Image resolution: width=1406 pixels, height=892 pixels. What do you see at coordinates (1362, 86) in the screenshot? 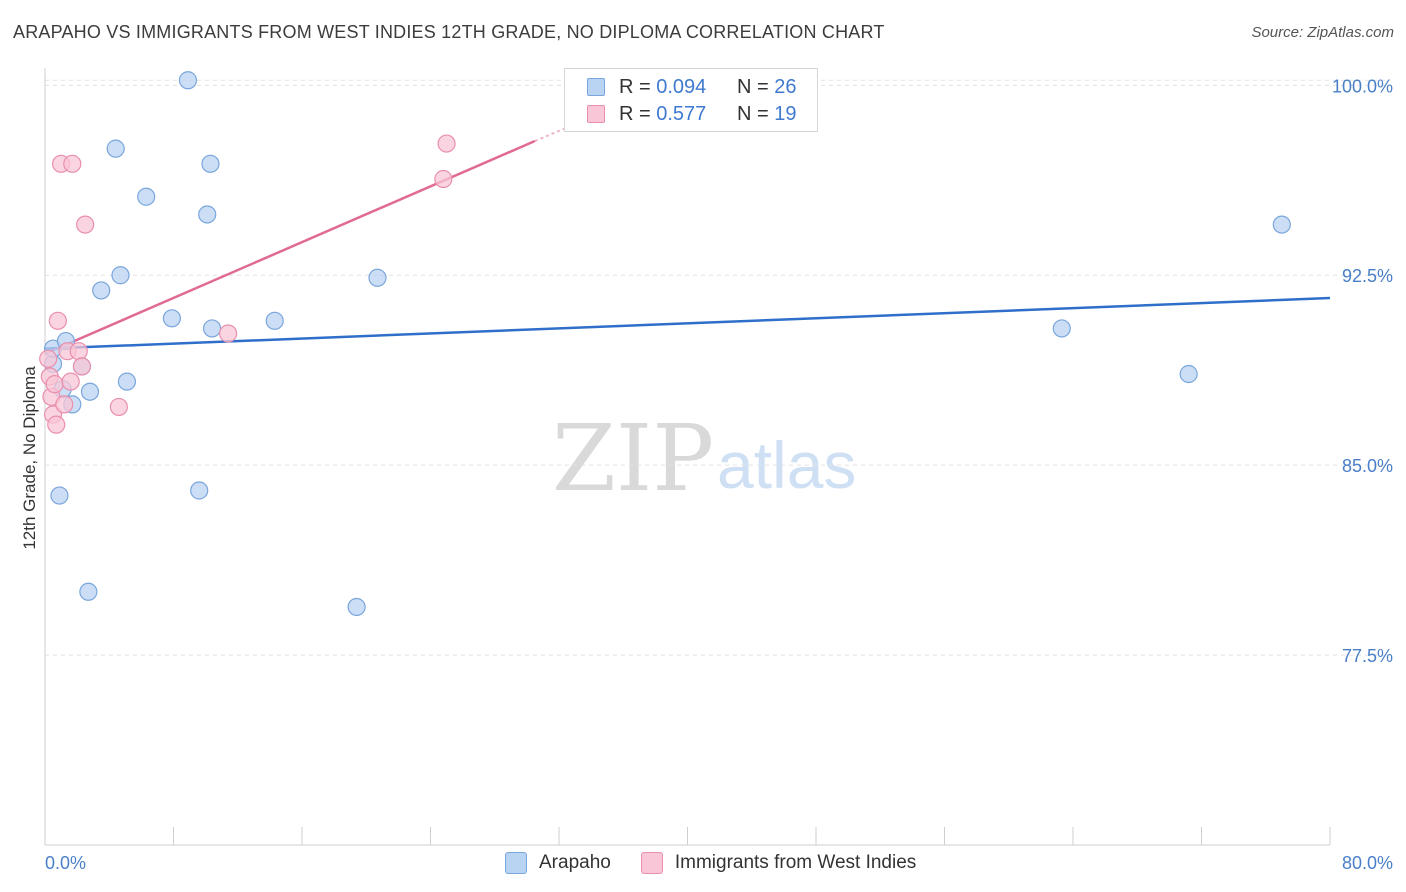
I see `y-tick-label: 100.0%` at bounding box center [1362, 86].